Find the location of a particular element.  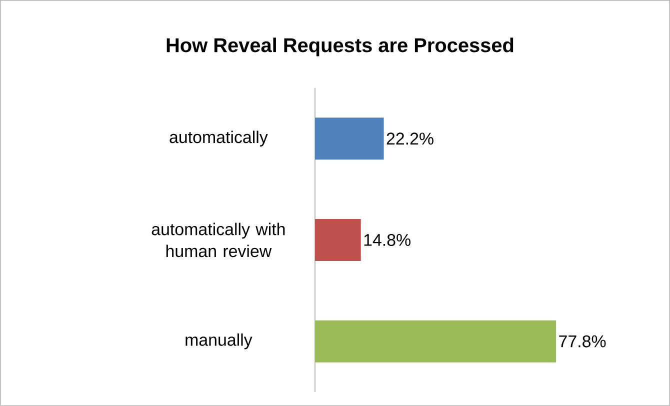

y-tick-label: automatically with human review is located at coordinates (218, 240).